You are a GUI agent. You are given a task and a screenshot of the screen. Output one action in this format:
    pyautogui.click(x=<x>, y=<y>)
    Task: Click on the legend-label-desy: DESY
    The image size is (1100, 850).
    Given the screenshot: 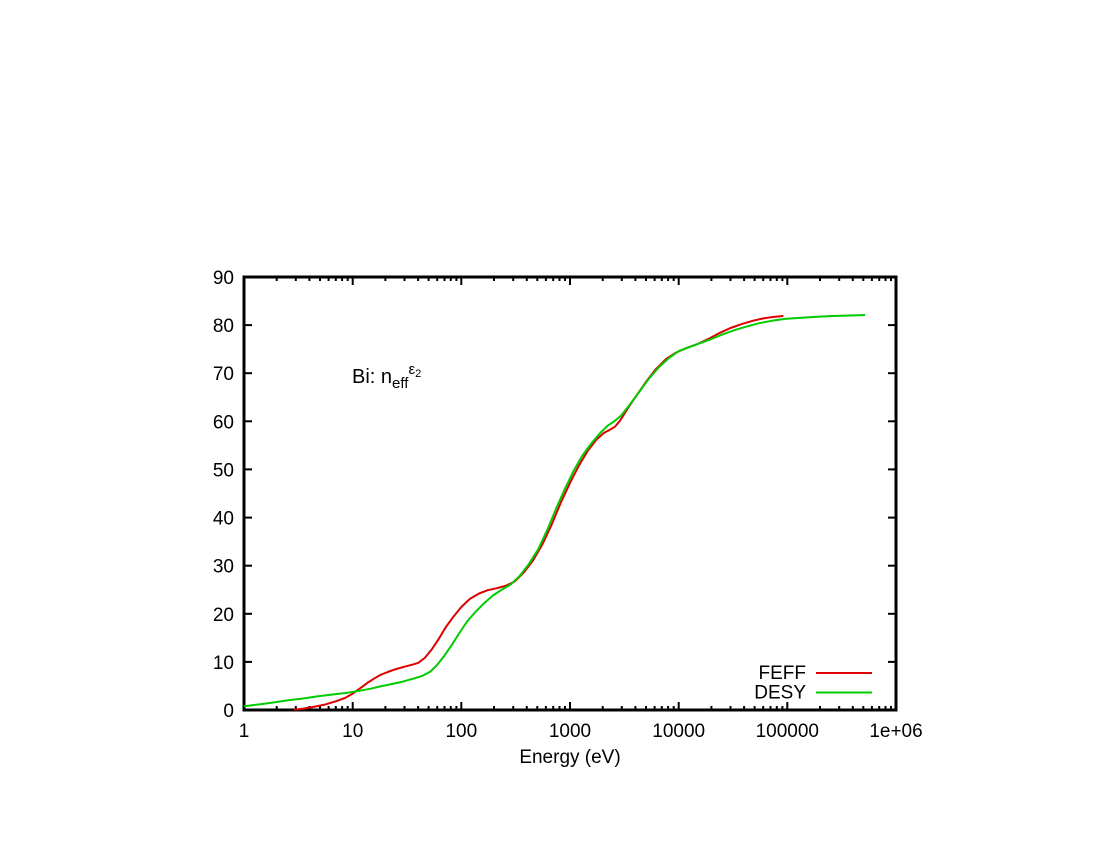 What is the action you would take?
    pyautogui.click(x=780, y=693)
    